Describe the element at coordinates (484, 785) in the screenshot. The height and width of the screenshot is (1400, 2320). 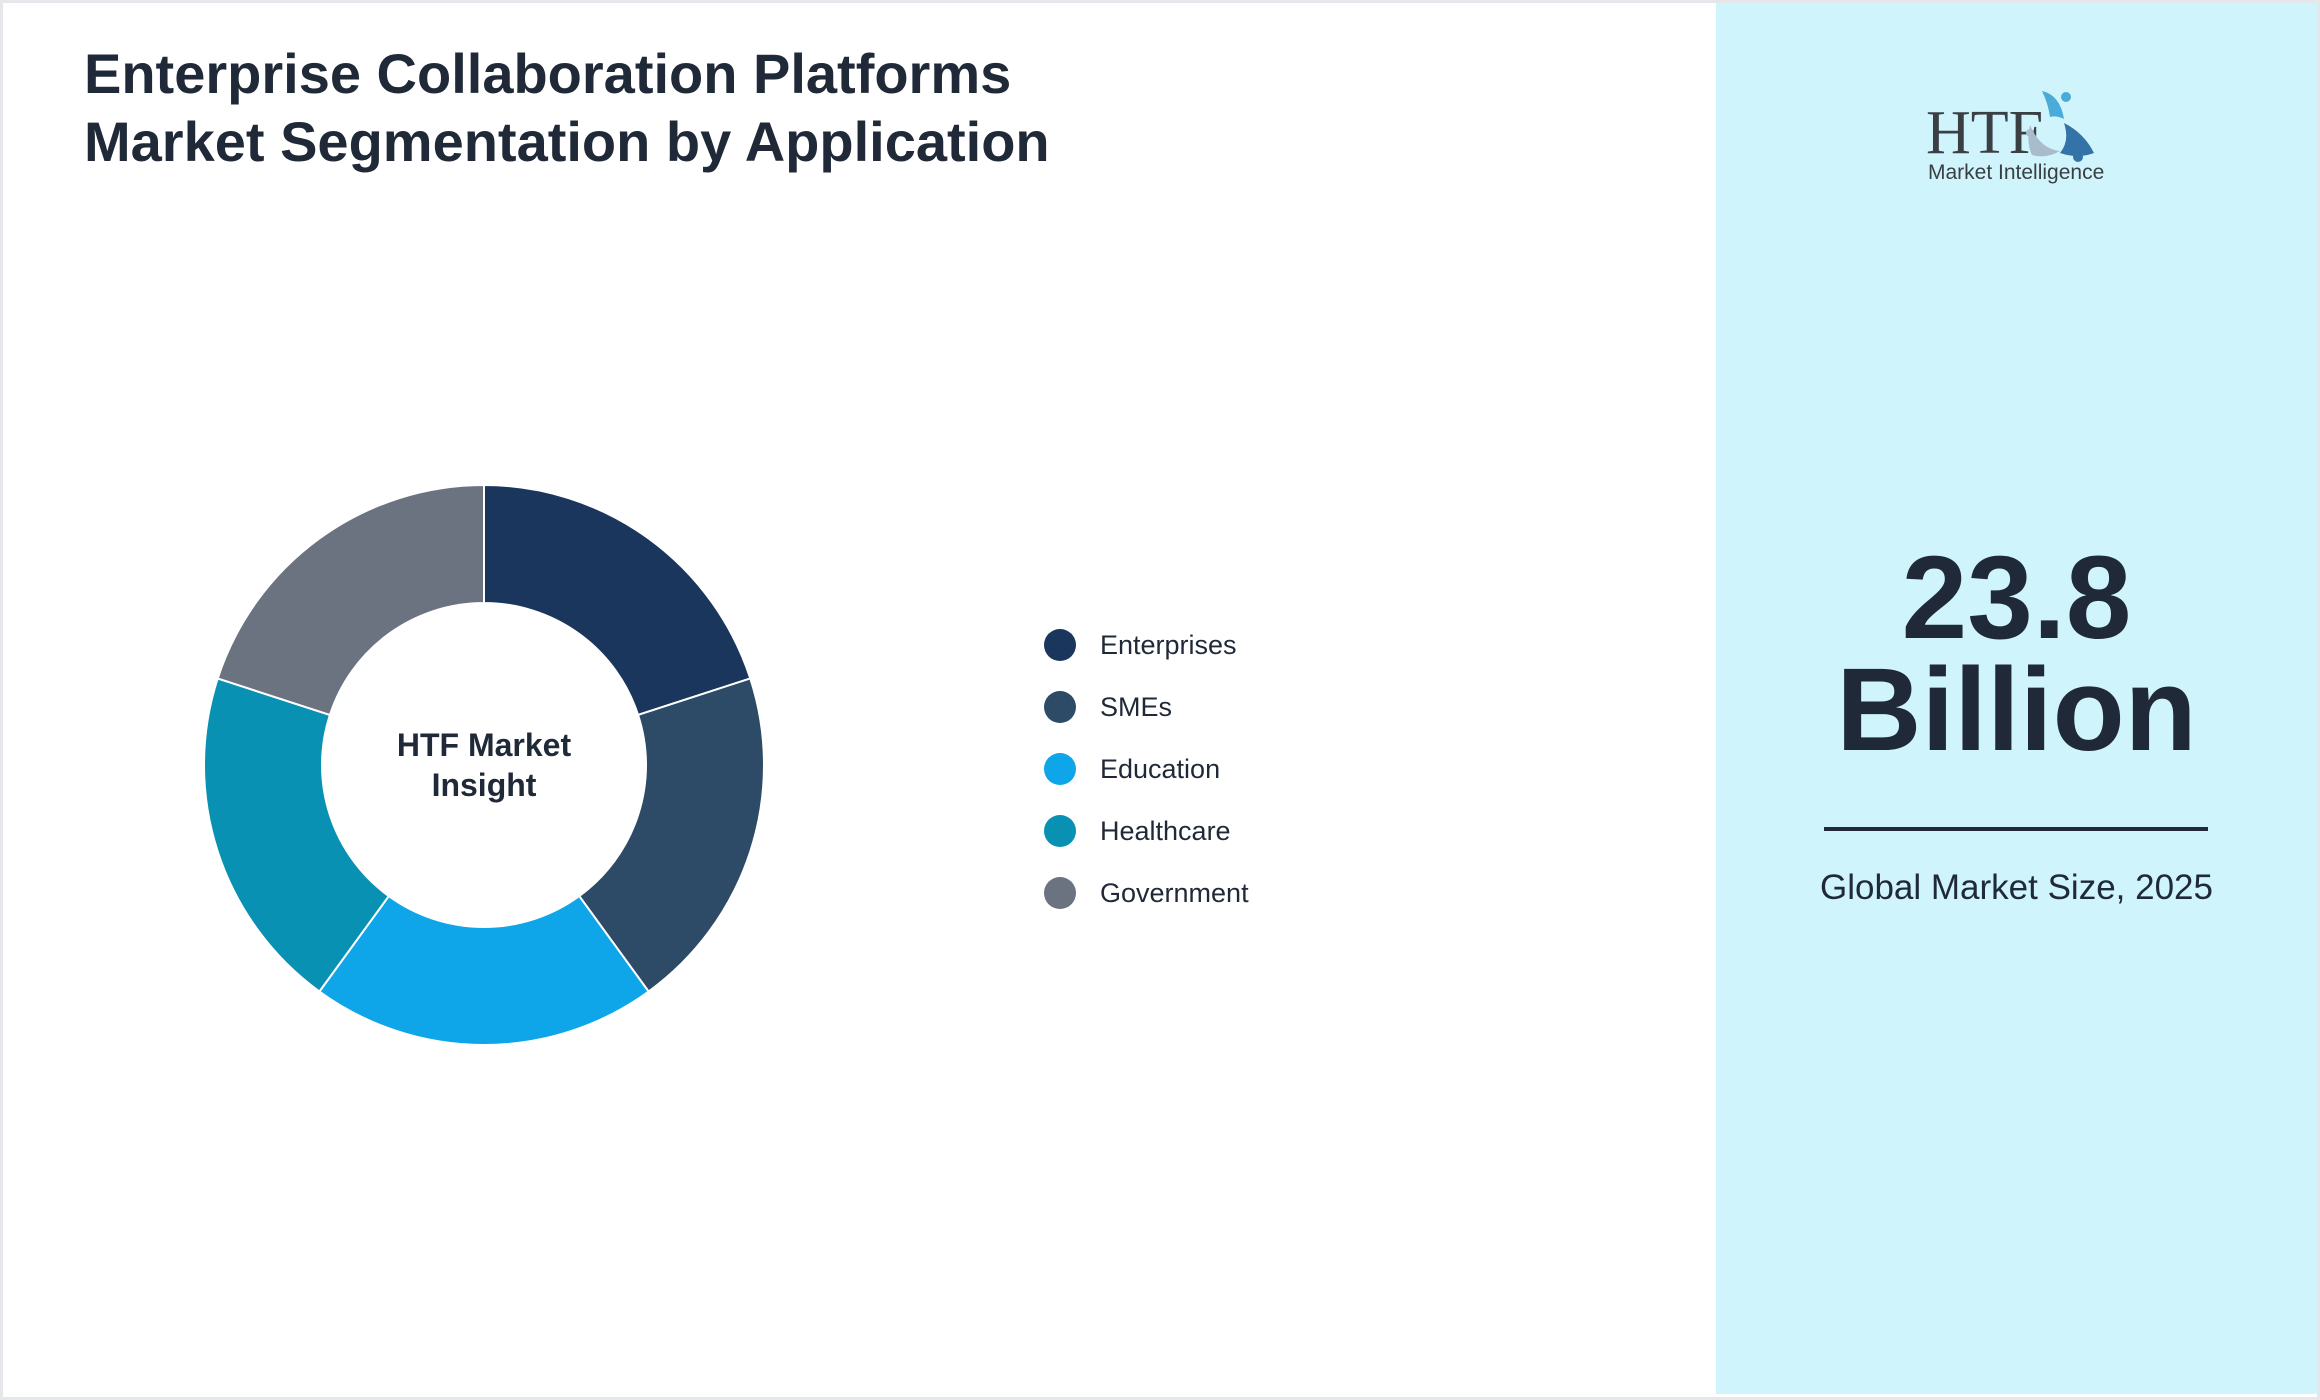
I see `center-label-line2: Insight` at that location.